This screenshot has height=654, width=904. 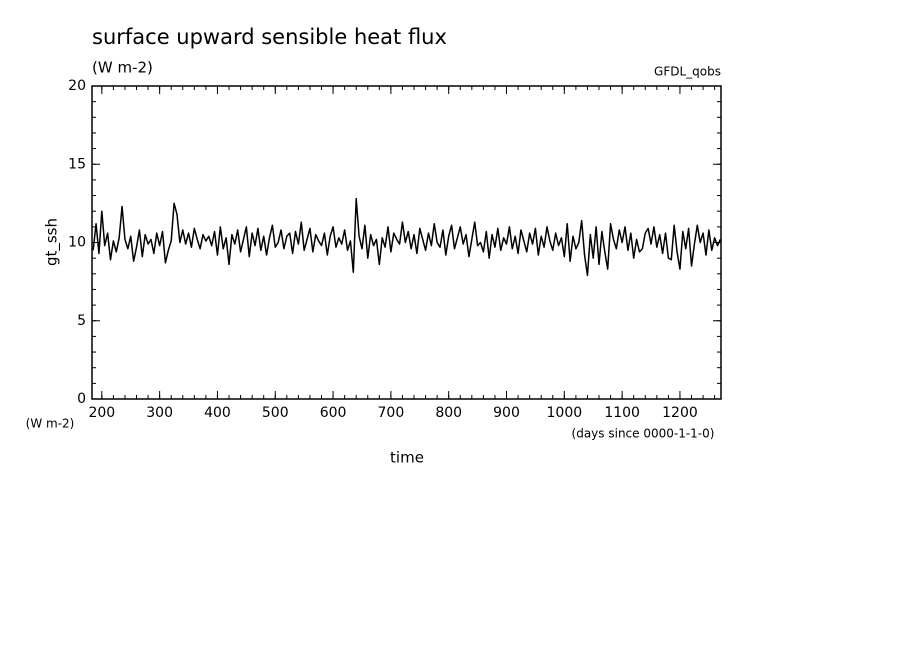 I want to click on chart-title: surface upward sensible heat flux, so click(x=269, y=37).